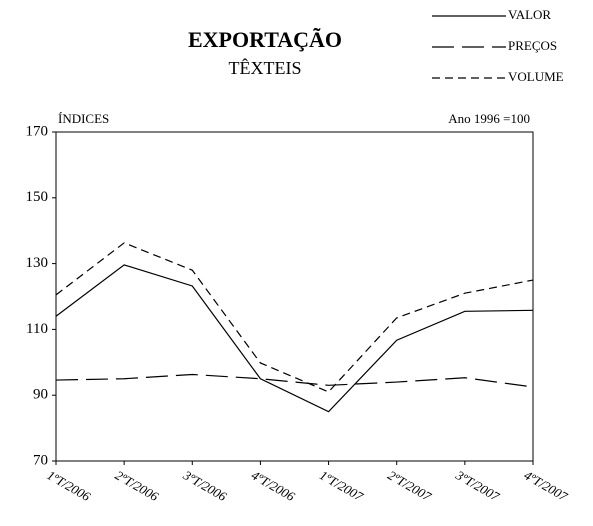 This screenshot has height=526, width=593. What do you see at coordinates (68, 485) in the screenshot?
I see `x-tick-label: 1ºT/2006` at bounding box center [68, 485].